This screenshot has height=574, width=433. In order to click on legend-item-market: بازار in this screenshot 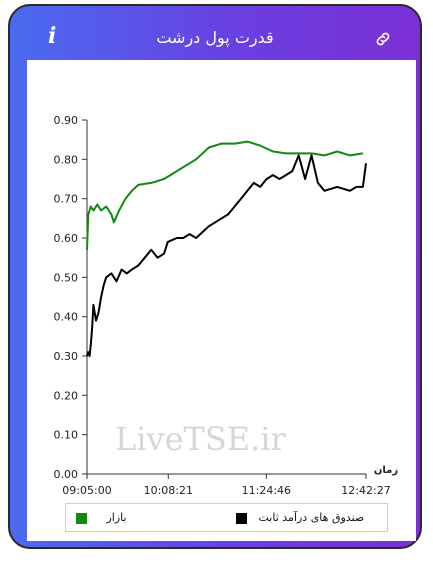, I will do `click(101, 517)`.